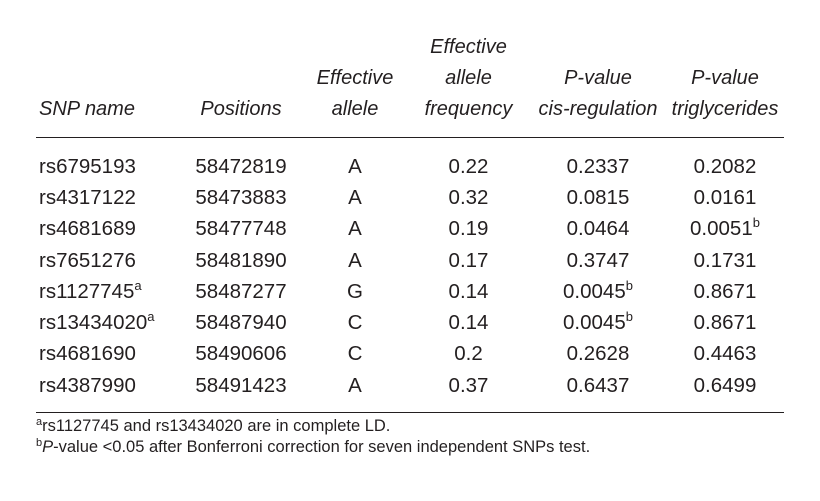 This screenshot has width=820, height=501. I want to click on table-row: rs1127745a 58487277 G 0.14 0.0045b 0.8671, so click(410, 291).